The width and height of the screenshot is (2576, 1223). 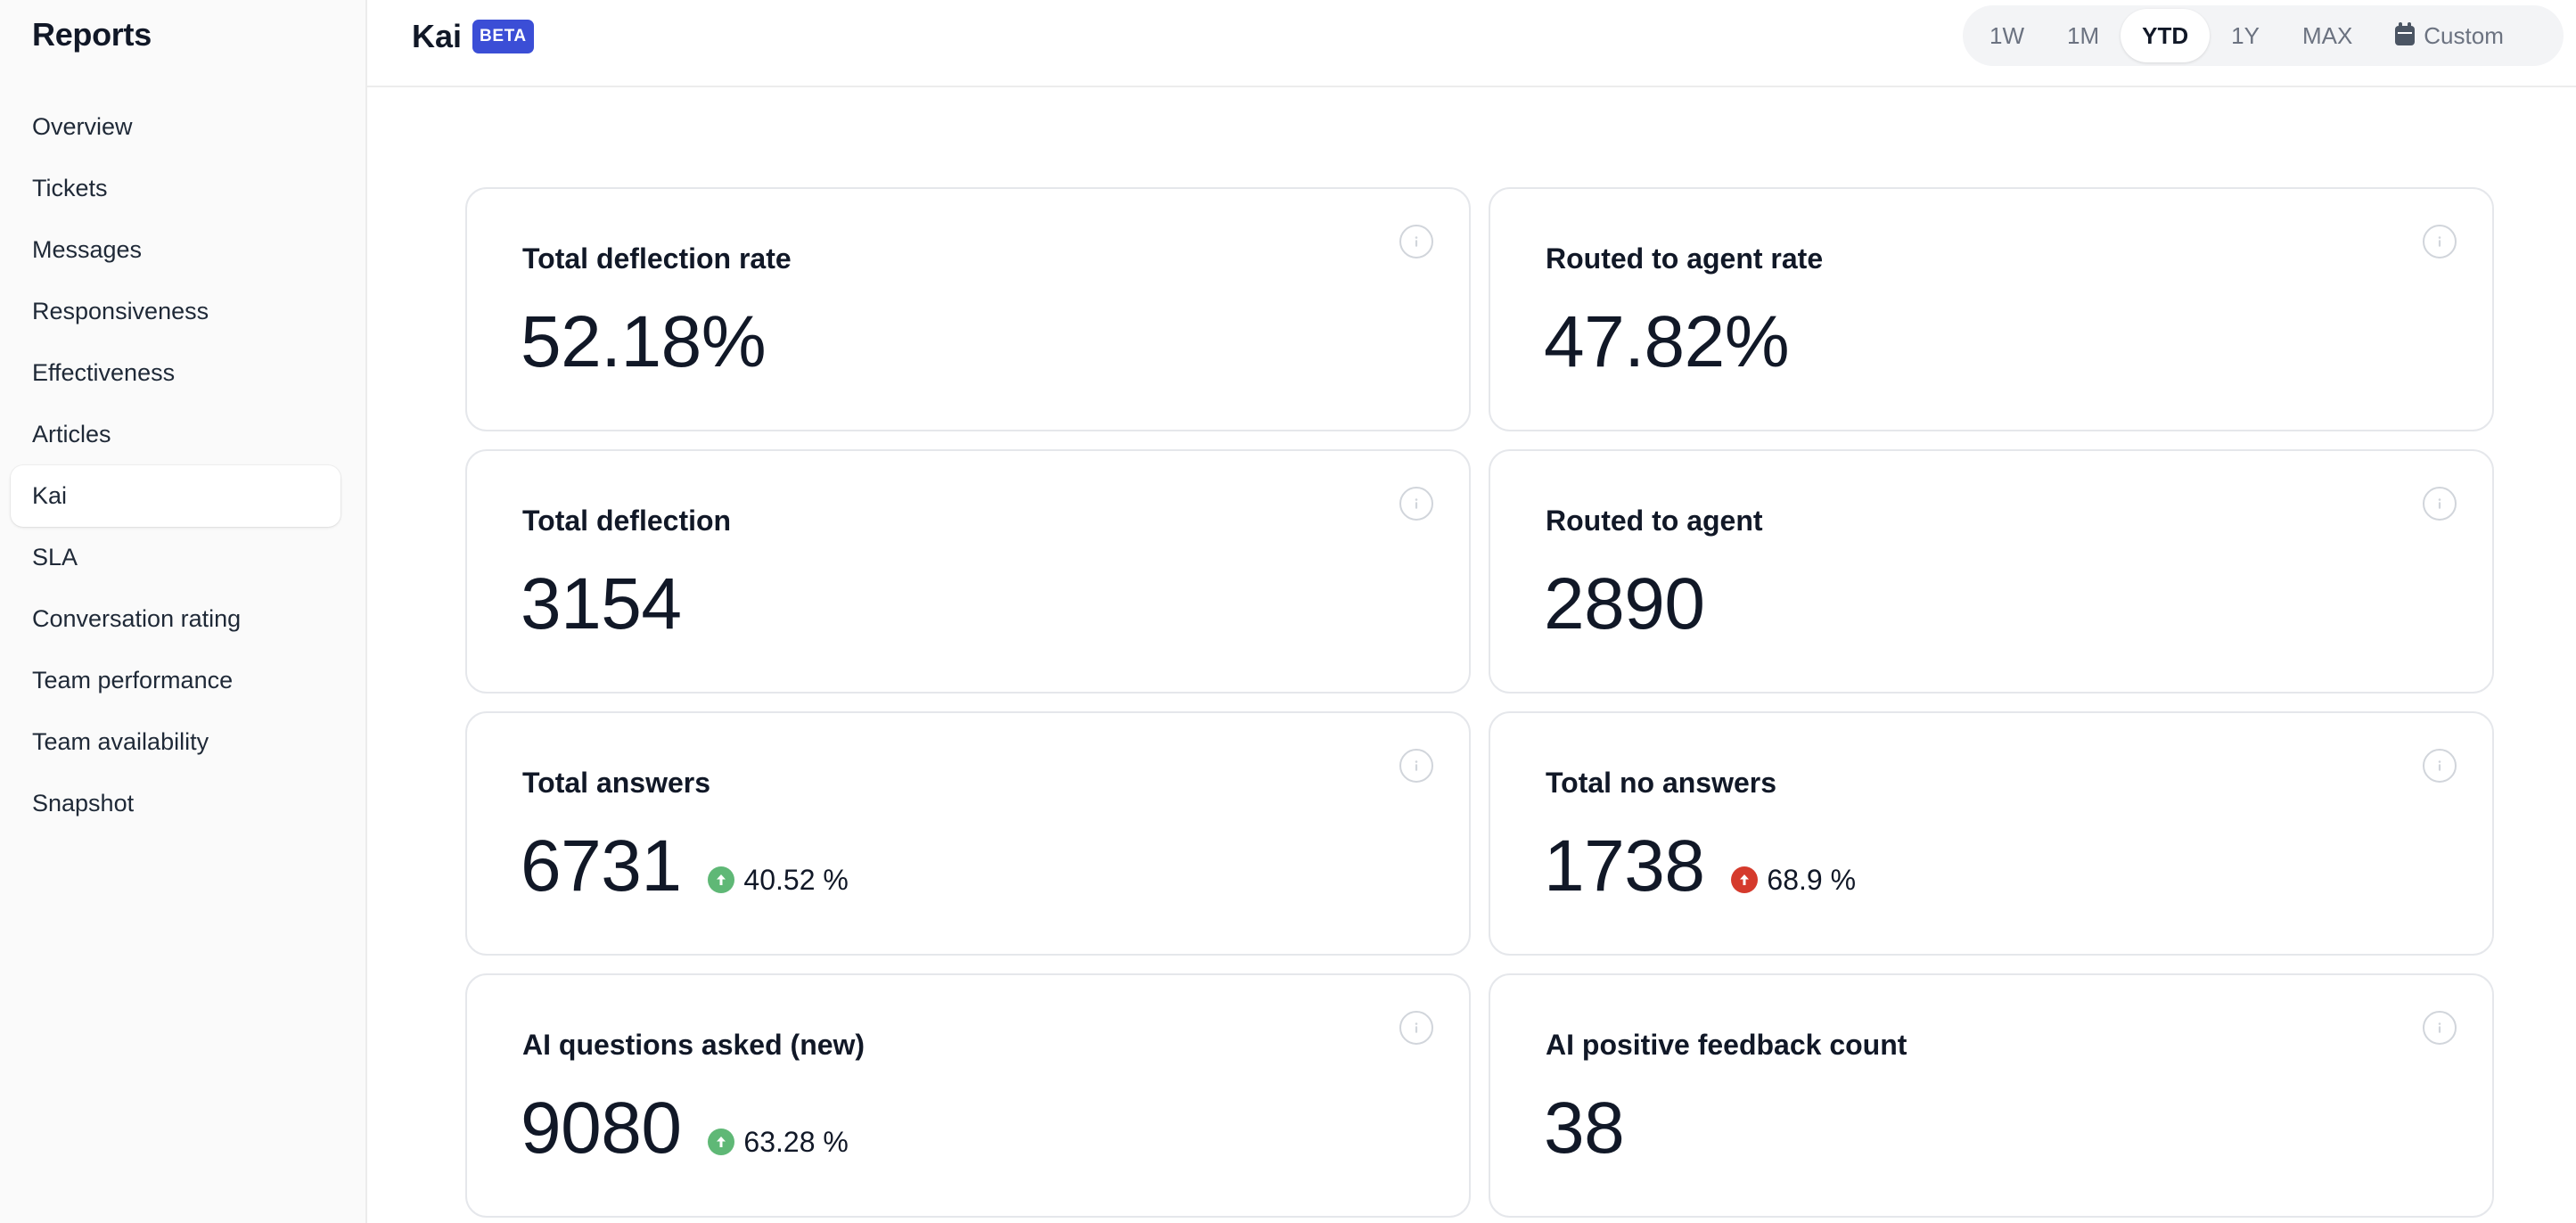 I want to click on sidebar-item-team-performance: Team performance, so click(x=133, y=681).